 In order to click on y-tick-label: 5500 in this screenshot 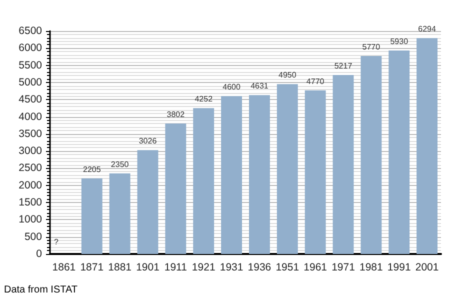, I will do `click(30, 65)`.